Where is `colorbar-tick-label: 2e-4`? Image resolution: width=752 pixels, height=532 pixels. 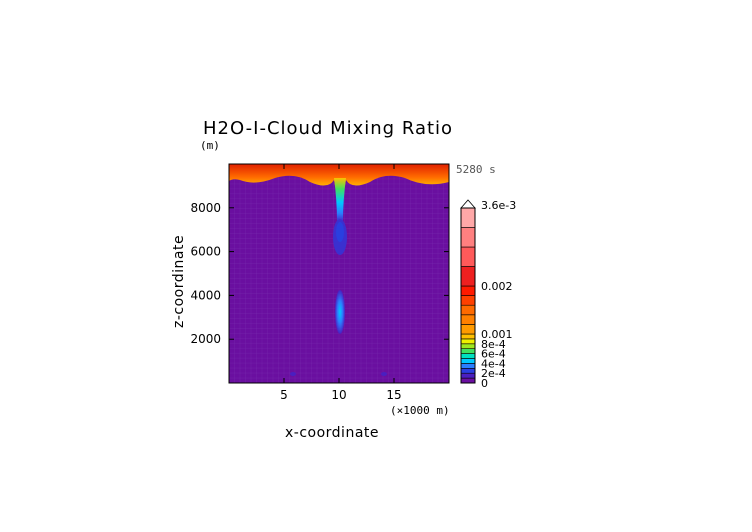
colorbar-tick-label: 2e-4 is located at coordinates (493, 373).